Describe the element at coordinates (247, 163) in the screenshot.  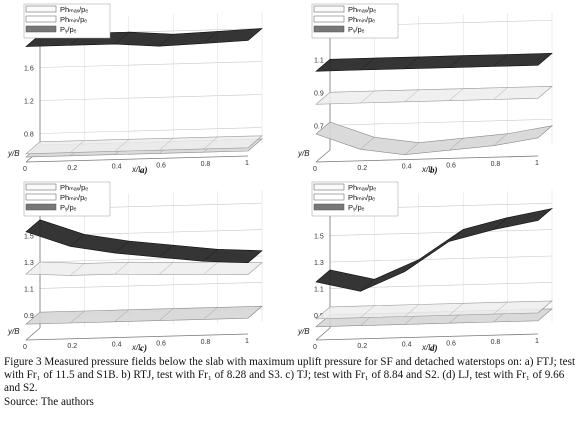
I see `x-tick-label: 1` at that location.